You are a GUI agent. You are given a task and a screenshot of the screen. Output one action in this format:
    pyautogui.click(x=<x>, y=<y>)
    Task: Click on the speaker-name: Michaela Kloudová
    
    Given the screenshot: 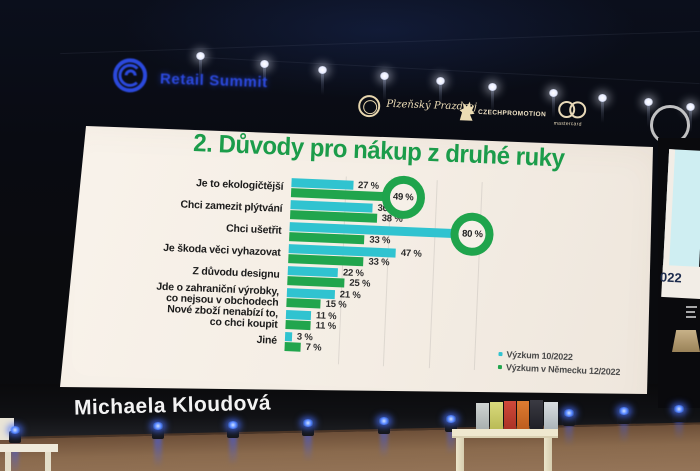 What is the action you would take?
    pyautogui.click(x=172, y=405)
    